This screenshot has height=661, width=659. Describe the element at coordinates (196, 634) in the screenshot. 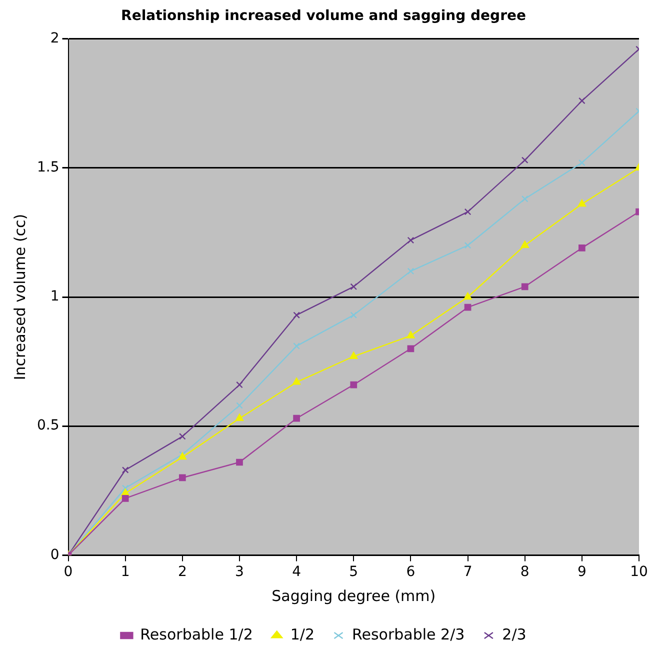

I see `legend-label: Resorbable 1/2` at that location.